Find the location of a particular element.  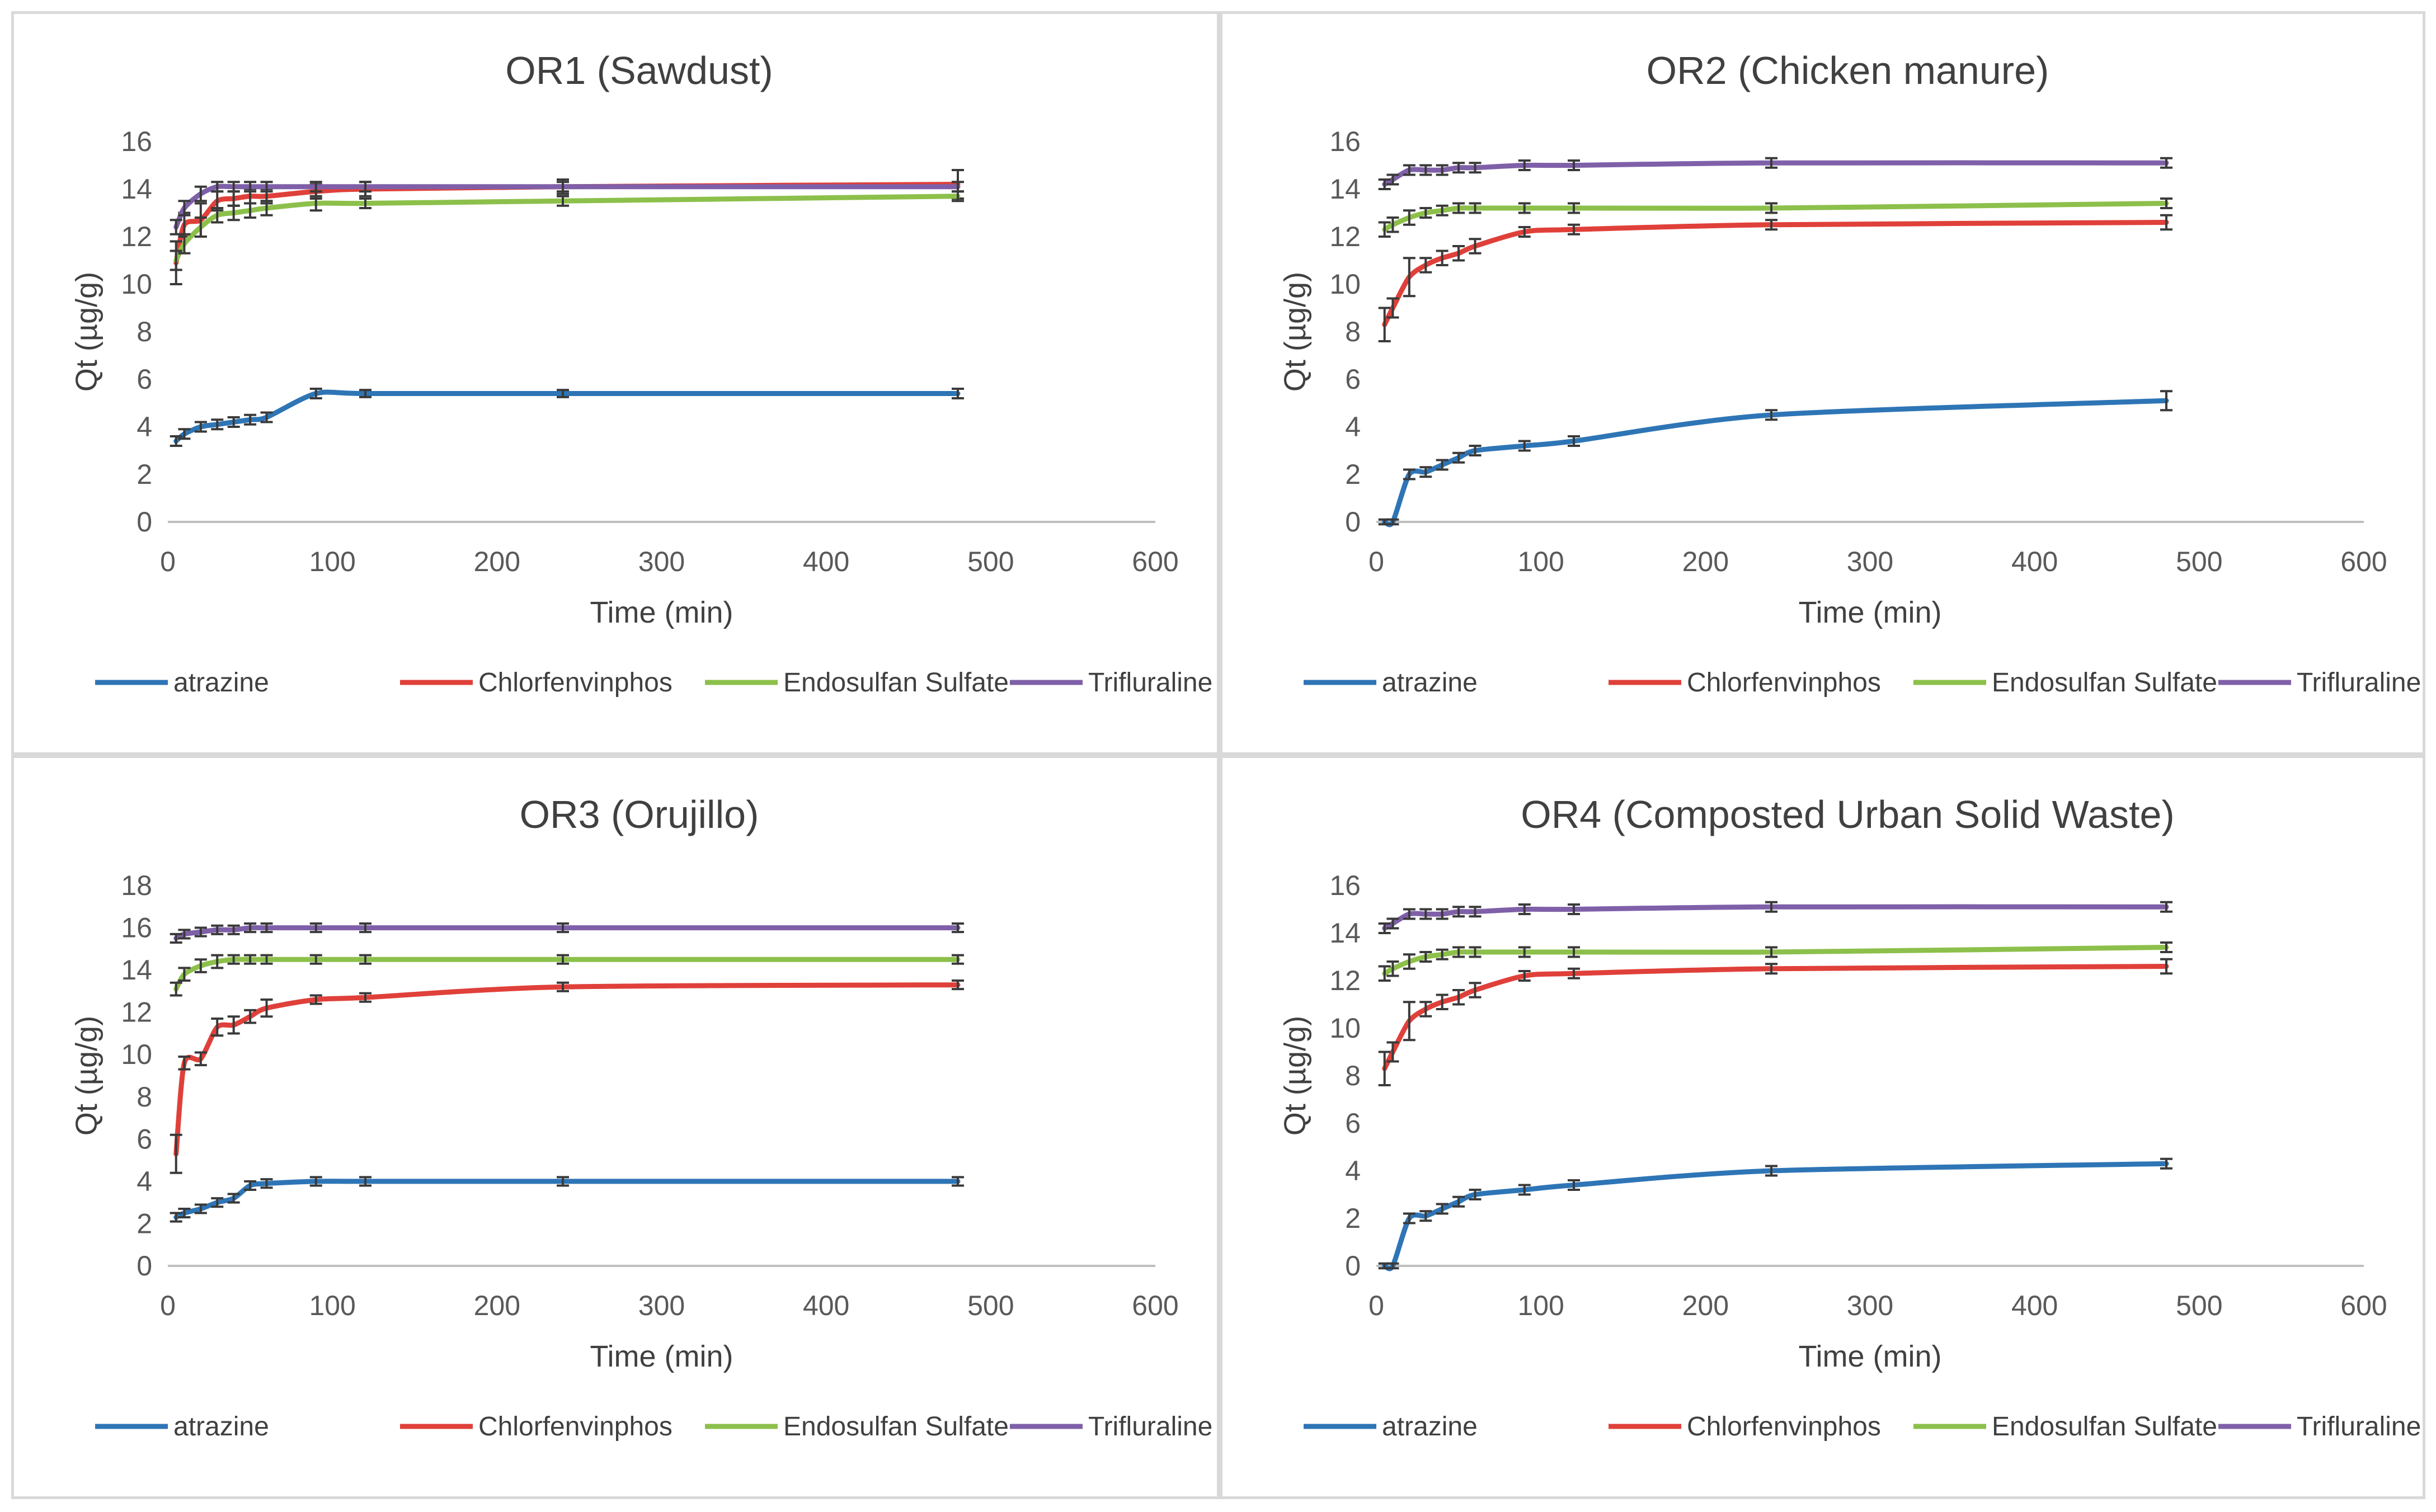

chart-title: OR4 (Composted Urban Solid Waste) is located at coordinates (1847, 814).